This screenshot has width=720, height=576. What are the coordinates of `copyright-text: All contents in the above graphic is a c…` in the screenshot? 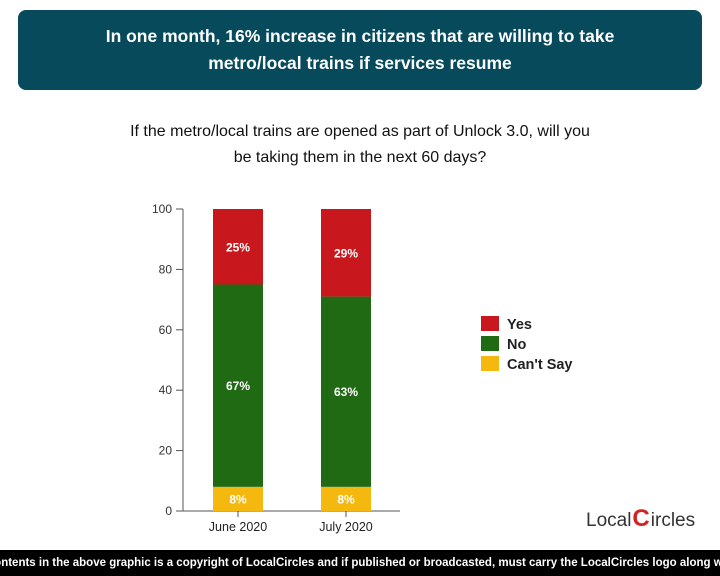 It's located at (360, 563).